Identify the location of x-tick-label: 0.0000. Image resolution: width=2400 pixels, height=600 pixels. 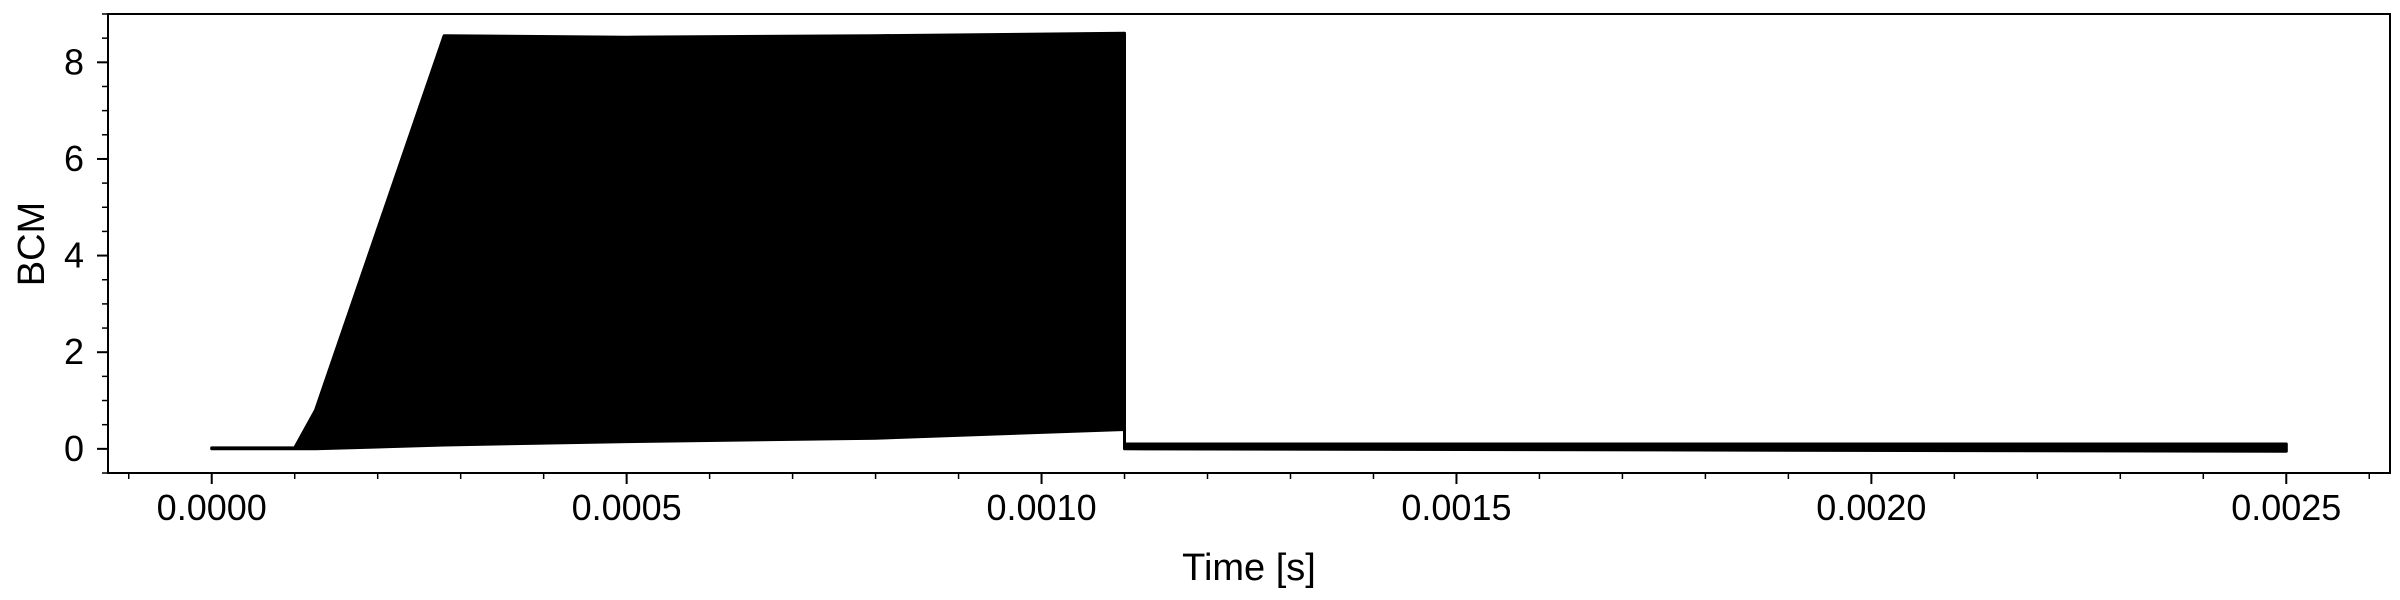
(212, 507).